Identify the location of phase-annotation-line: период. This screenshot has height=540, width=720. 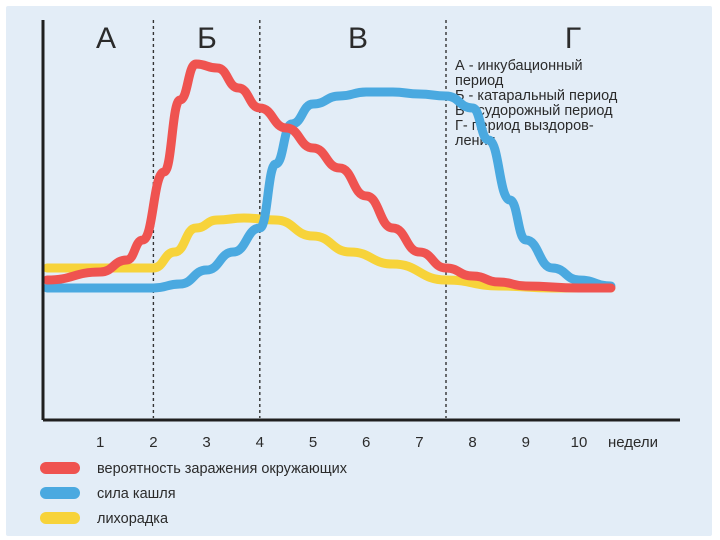
(479, 81).